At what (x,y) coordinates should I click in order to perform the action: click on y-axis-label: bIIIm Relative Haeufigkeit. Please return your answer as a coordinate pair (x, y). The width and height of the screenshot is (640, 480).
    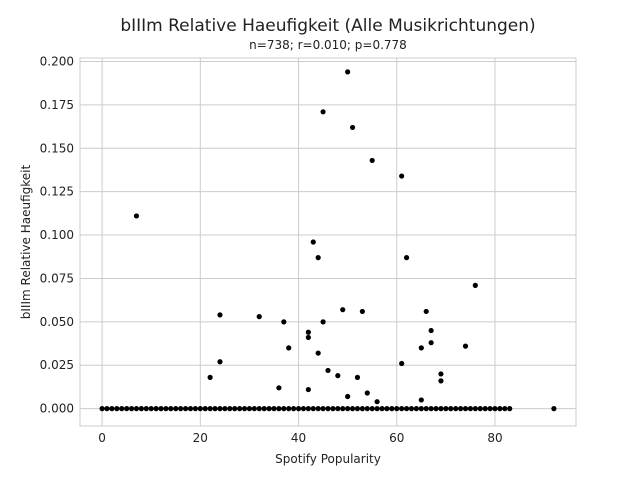
    Looking at the image, I should click on (26, 241).